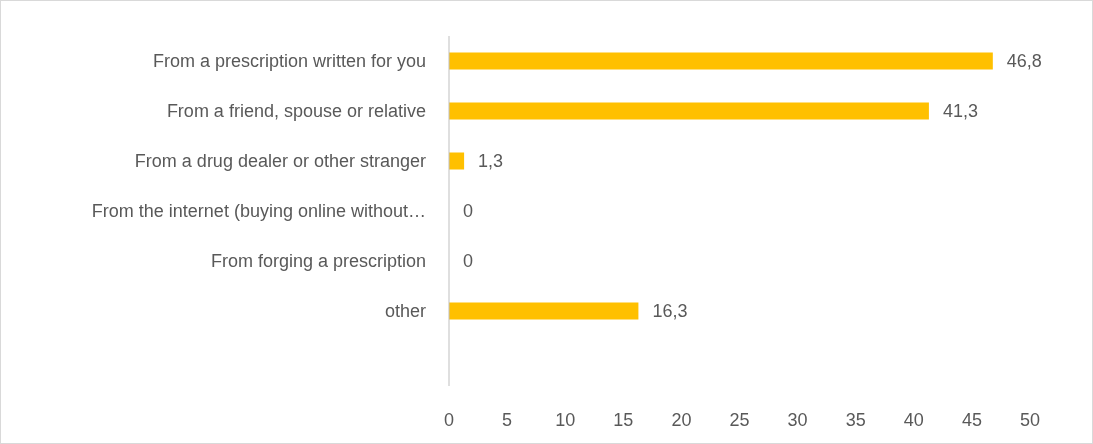 The width and height of the screenshot is (1093, 444). I want to click on data-label: 41,3, so click(960, 111).